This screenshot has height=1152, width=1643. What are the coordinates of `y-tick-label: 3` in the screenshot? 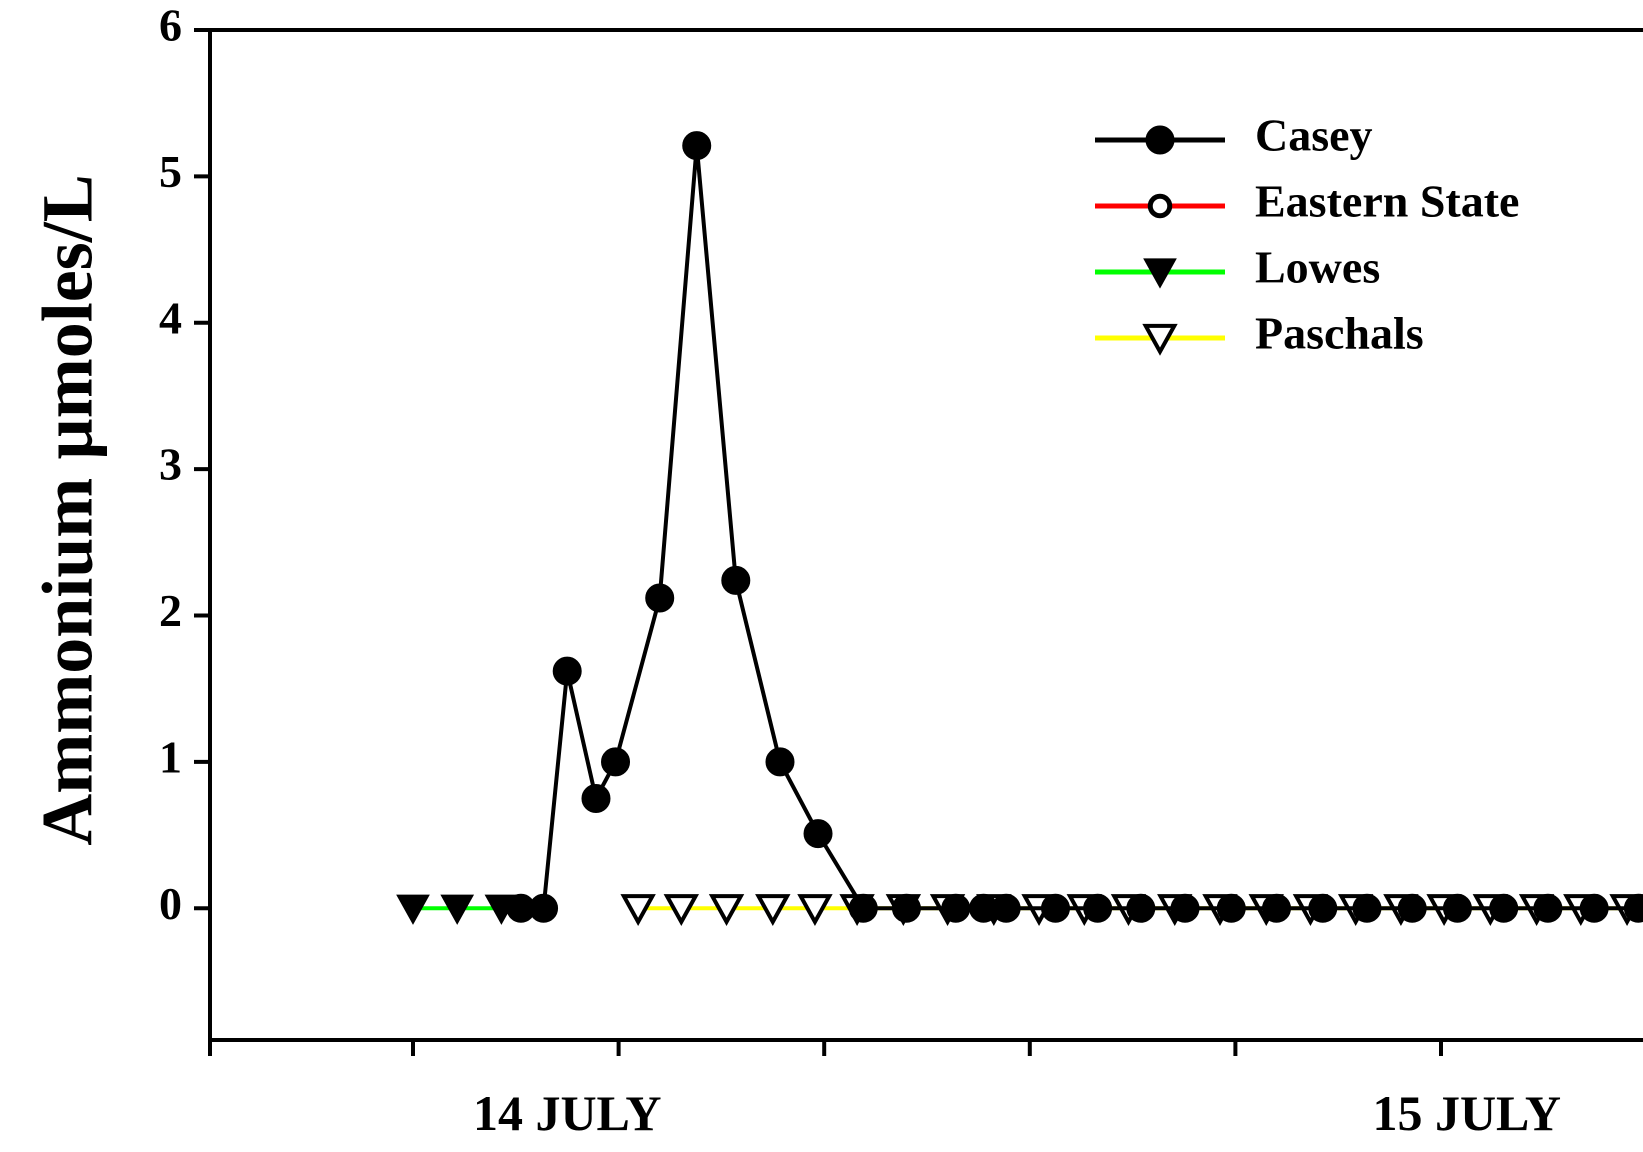 It's located at (170, 464).